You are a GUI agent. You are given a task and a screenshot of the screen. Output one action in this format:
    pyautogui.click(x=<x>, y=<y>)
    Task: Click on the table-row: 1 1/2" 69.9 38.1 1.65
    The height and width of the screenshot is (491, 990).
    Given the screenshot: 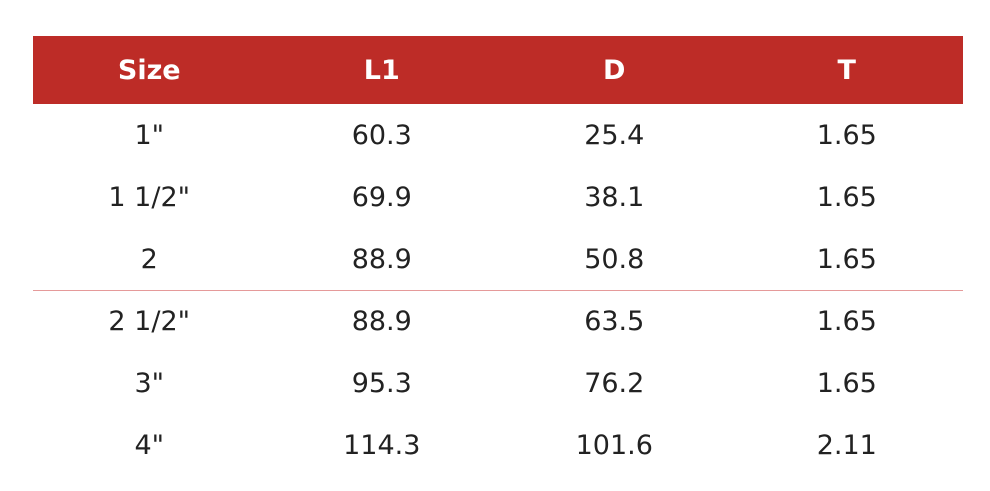 What is the action you would take?
    pyautogui.click(x=498, y=197)
    